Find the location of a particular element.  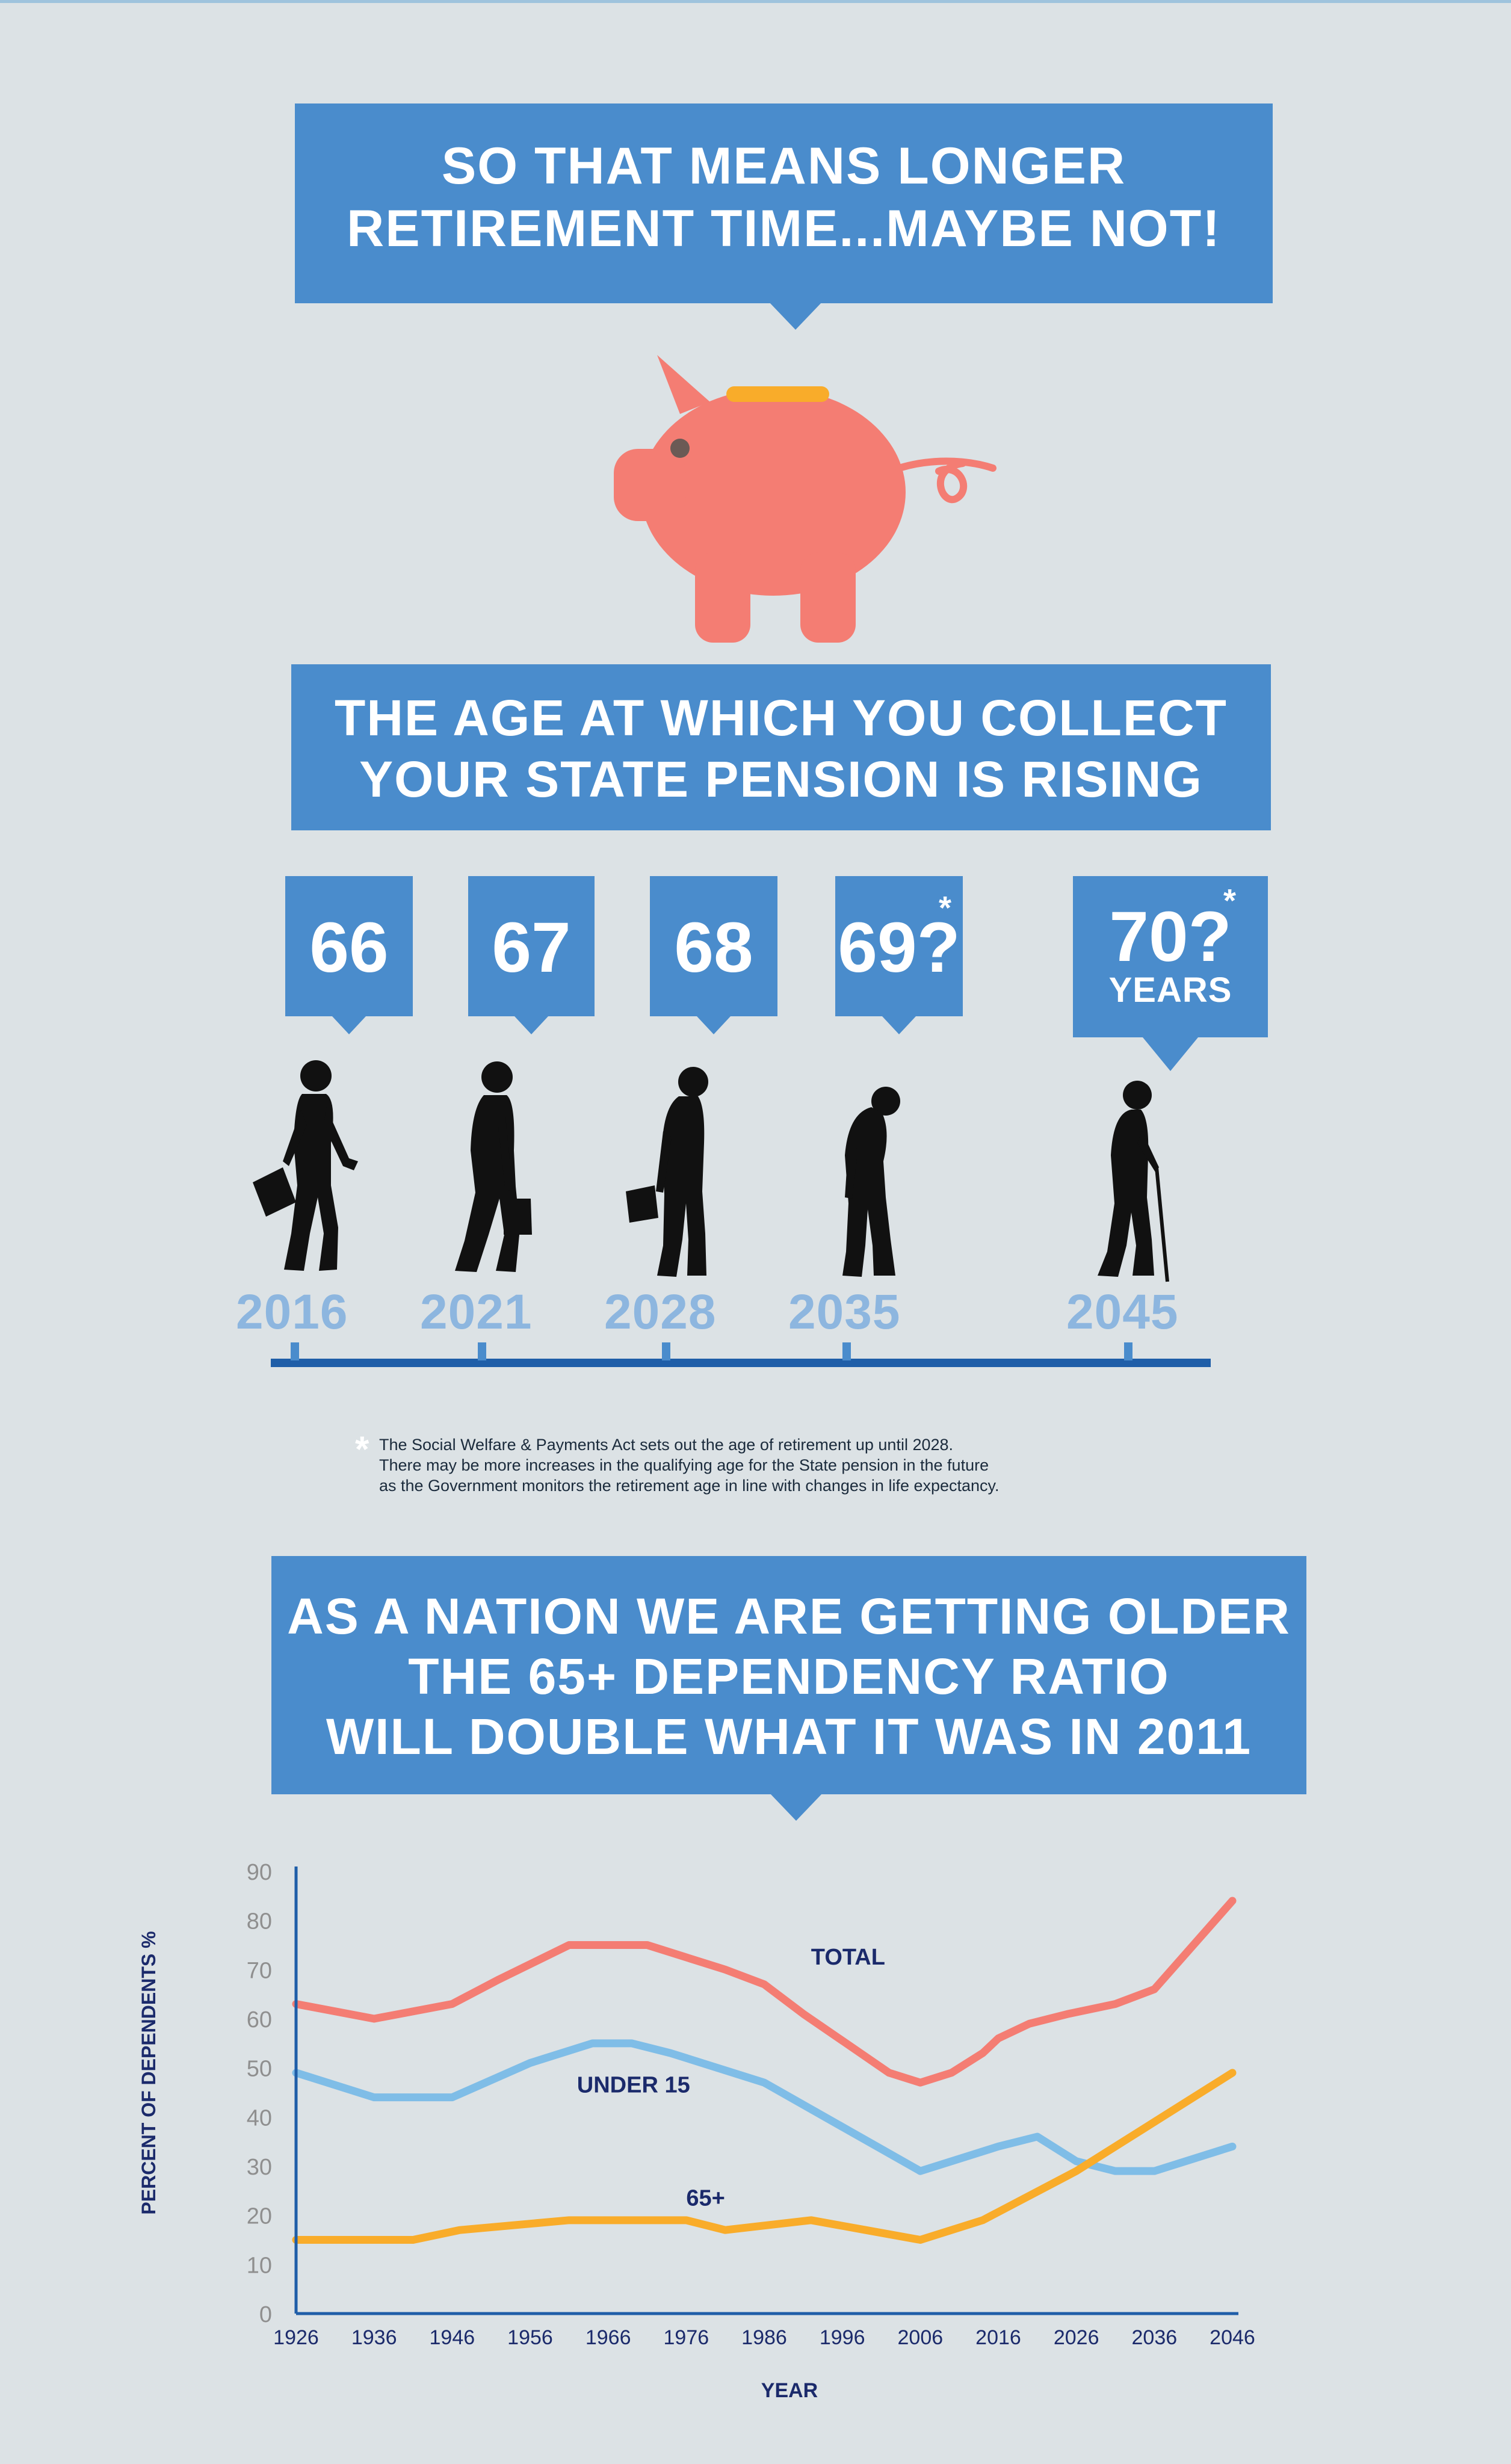

person-stooped-icon is located at coordinates (871, 1182).